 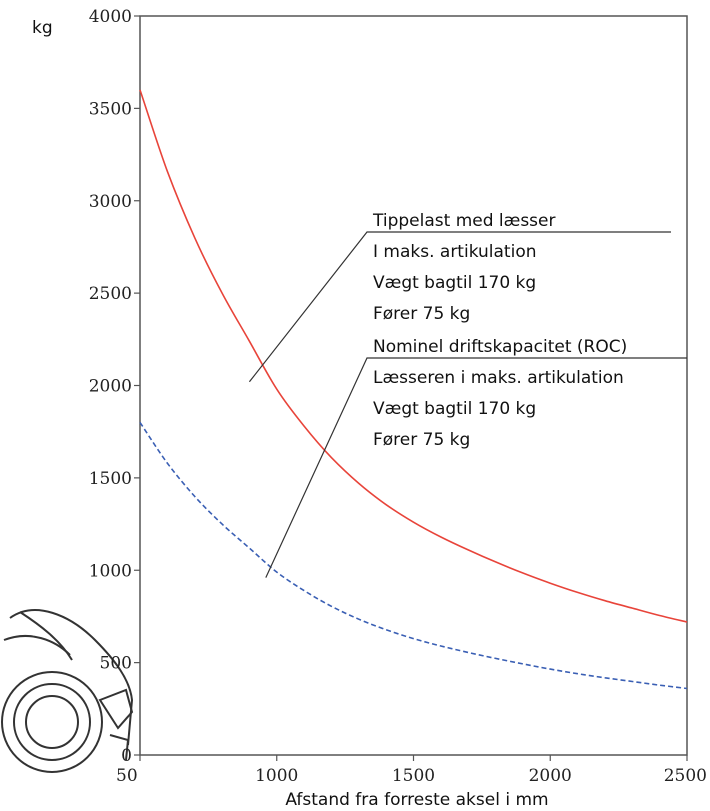 What do you see at coordinates (276, 776) in the screenshot?
I see `x-tick-label: 1000` at bounding box center [276, 776].